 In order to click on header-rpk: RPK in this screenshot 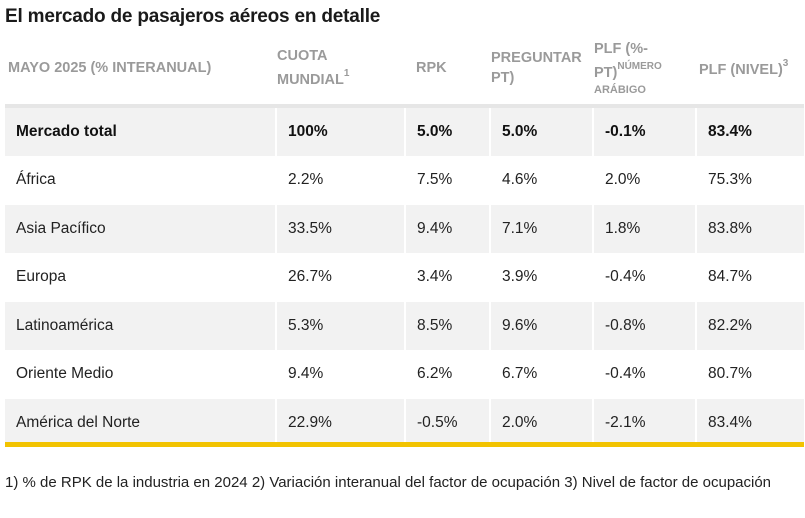, I will do `click(446, 70)`.